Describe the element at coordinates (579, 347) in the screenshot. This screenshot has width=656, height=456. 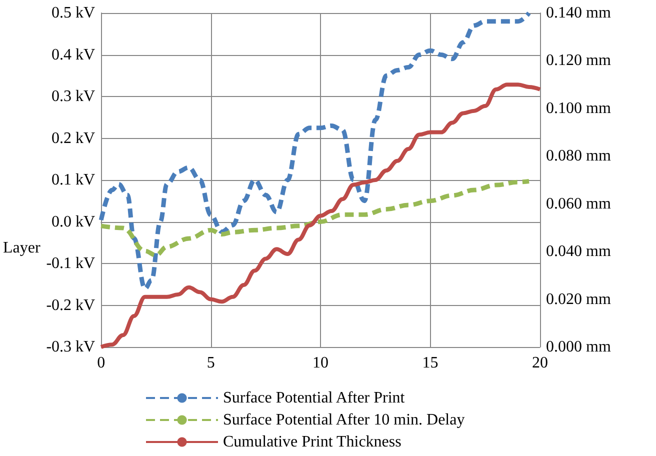
I see `y2-tick-label: 0.000 mm` at that location.